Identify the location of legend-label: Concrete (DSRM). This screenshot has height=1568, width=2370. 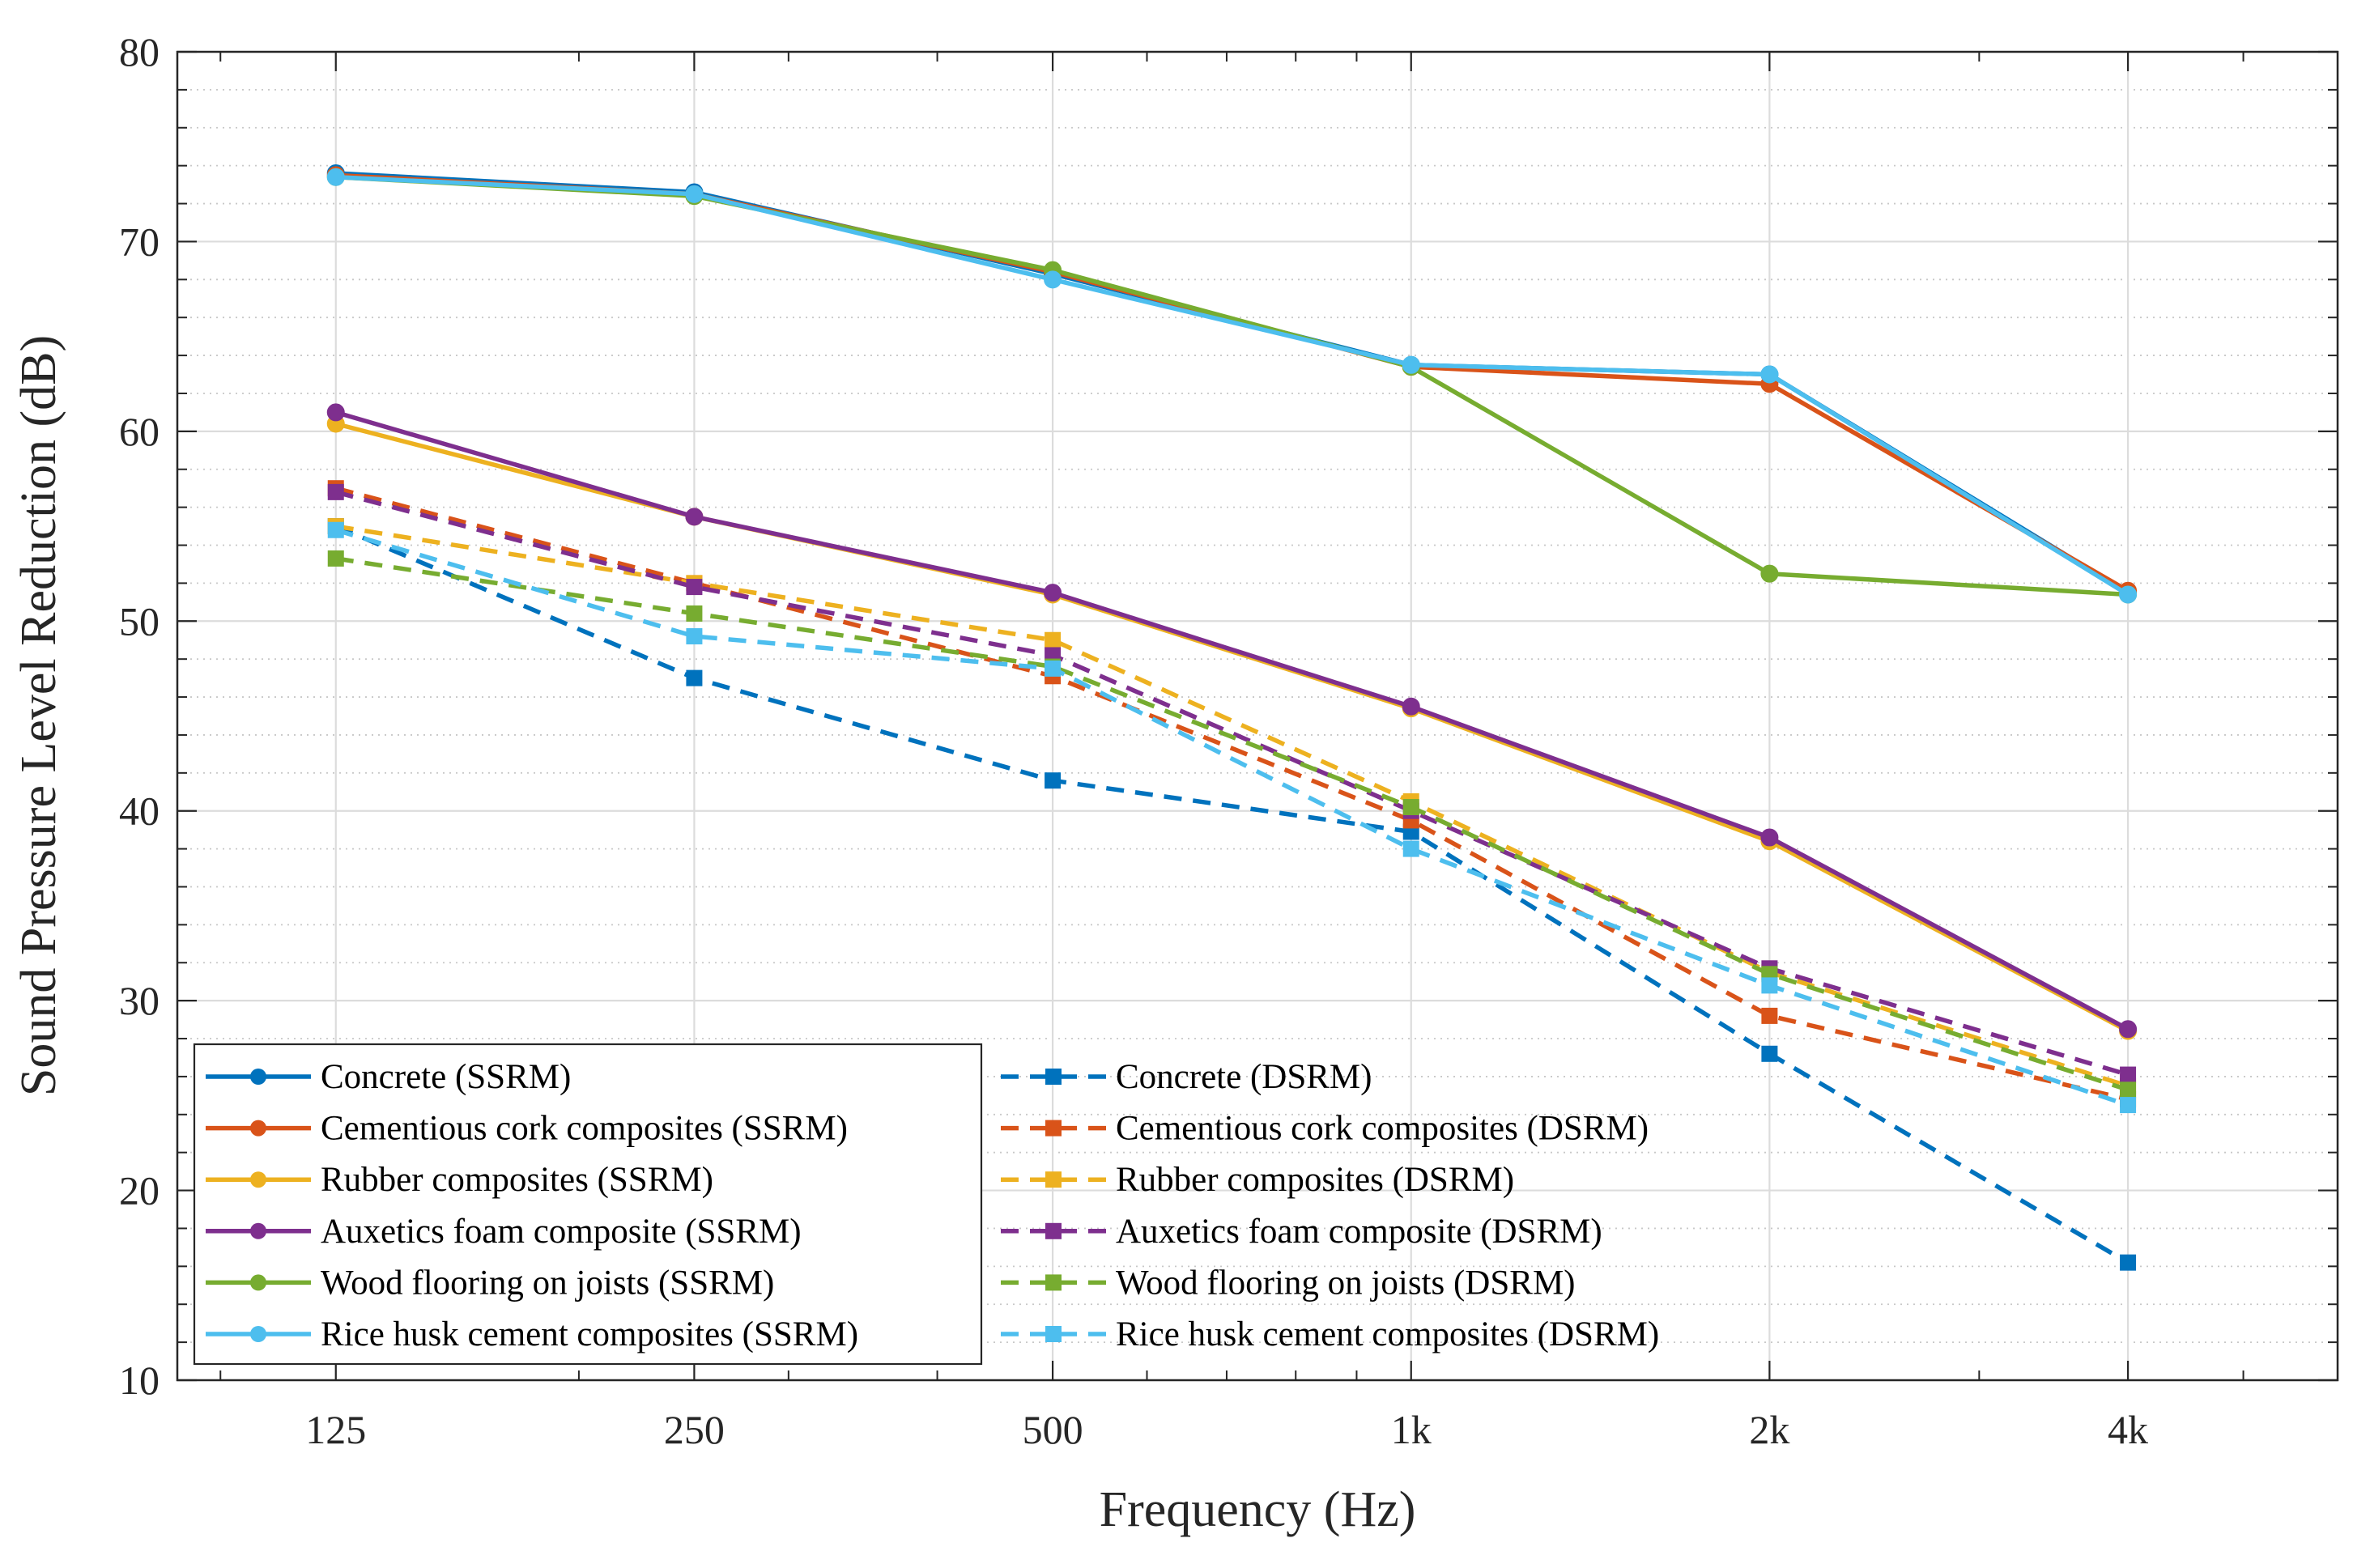
(1244, 1077).